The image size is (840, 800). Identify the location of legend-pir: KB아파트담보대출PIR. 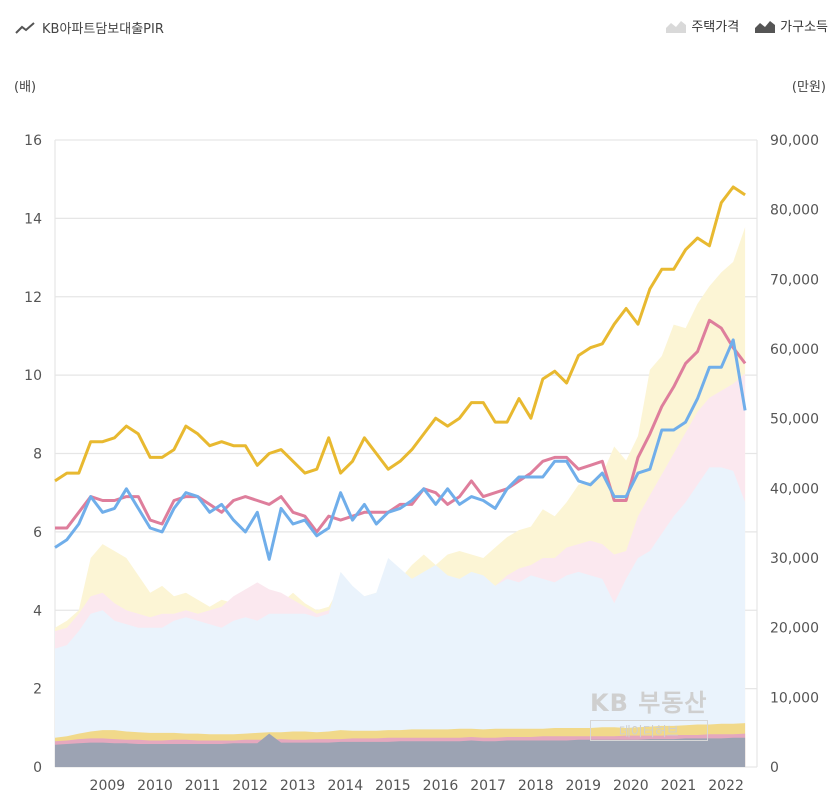
(89, 27).